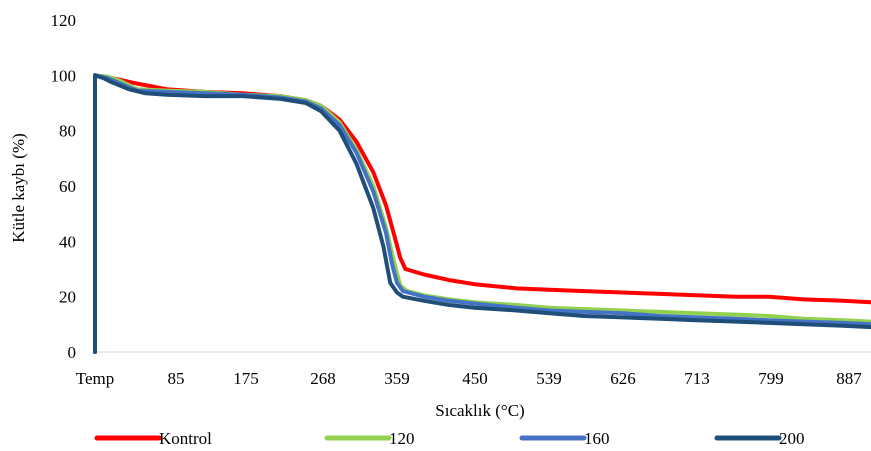  I want to click on x-tick-label: 887, so click(849, 378).